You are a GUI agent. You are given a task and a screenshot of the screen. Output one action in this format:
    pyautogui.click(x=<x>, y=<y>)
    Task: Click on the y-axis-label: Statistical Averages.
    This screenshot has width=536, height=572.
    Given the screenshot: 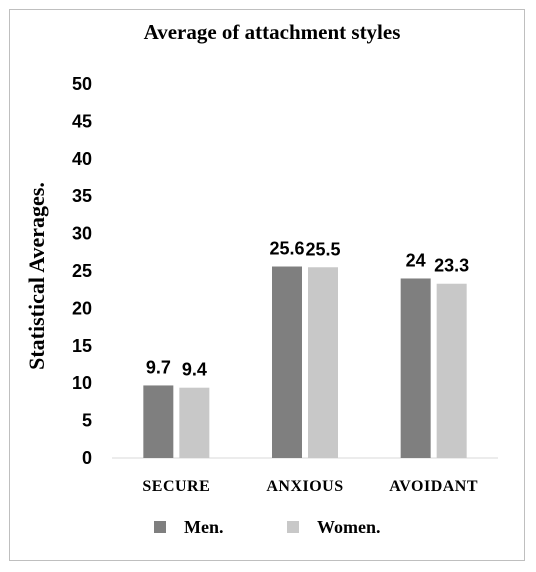 What is the action you would take?
    pyautogui.click(x=36, y=276)
    